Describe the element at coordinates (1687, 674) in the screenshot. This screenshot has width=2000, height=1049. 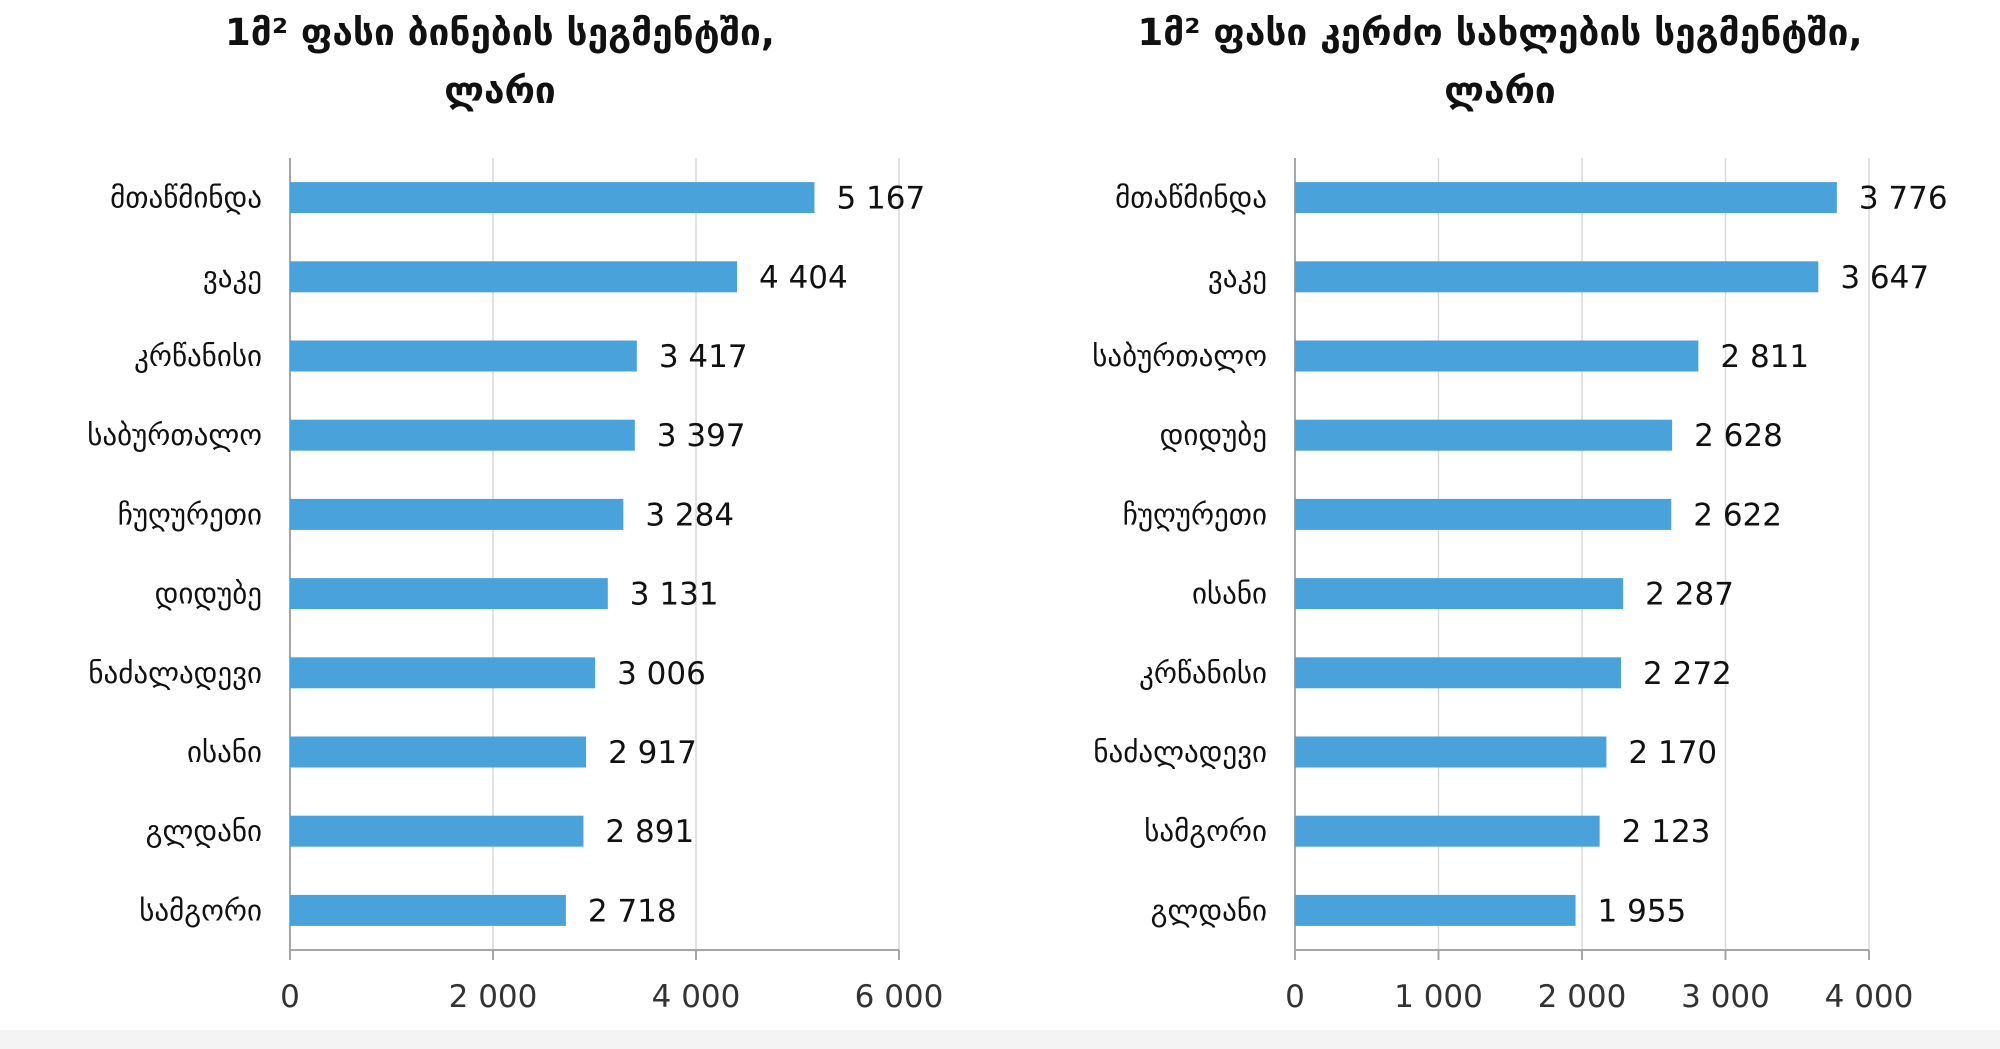
I see `value-label: 2 272` at that location.